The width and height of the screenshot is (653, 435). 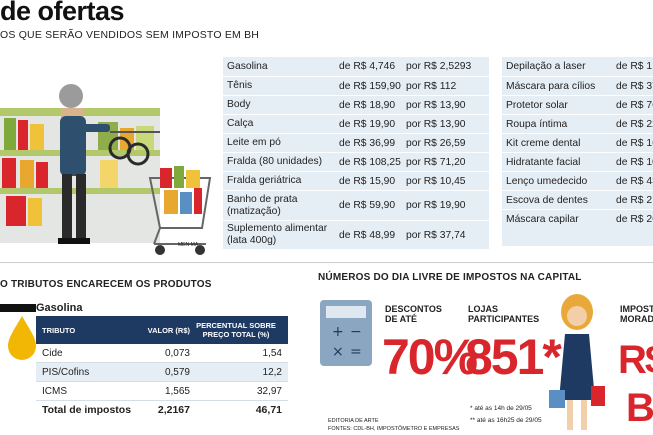 I want to click on price-row: Fralda geriátrica de R$ 15,90 por R$ 10,45, so click(x=356, y=180).